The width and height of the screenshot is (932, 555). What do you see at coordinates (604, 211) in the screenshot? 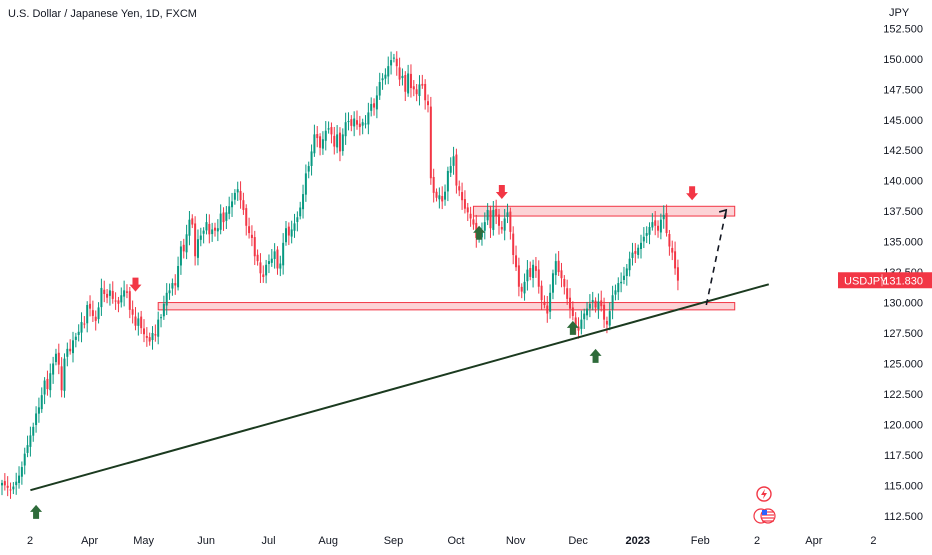
I see `resistance-zone` at bounding box center [604, 211].